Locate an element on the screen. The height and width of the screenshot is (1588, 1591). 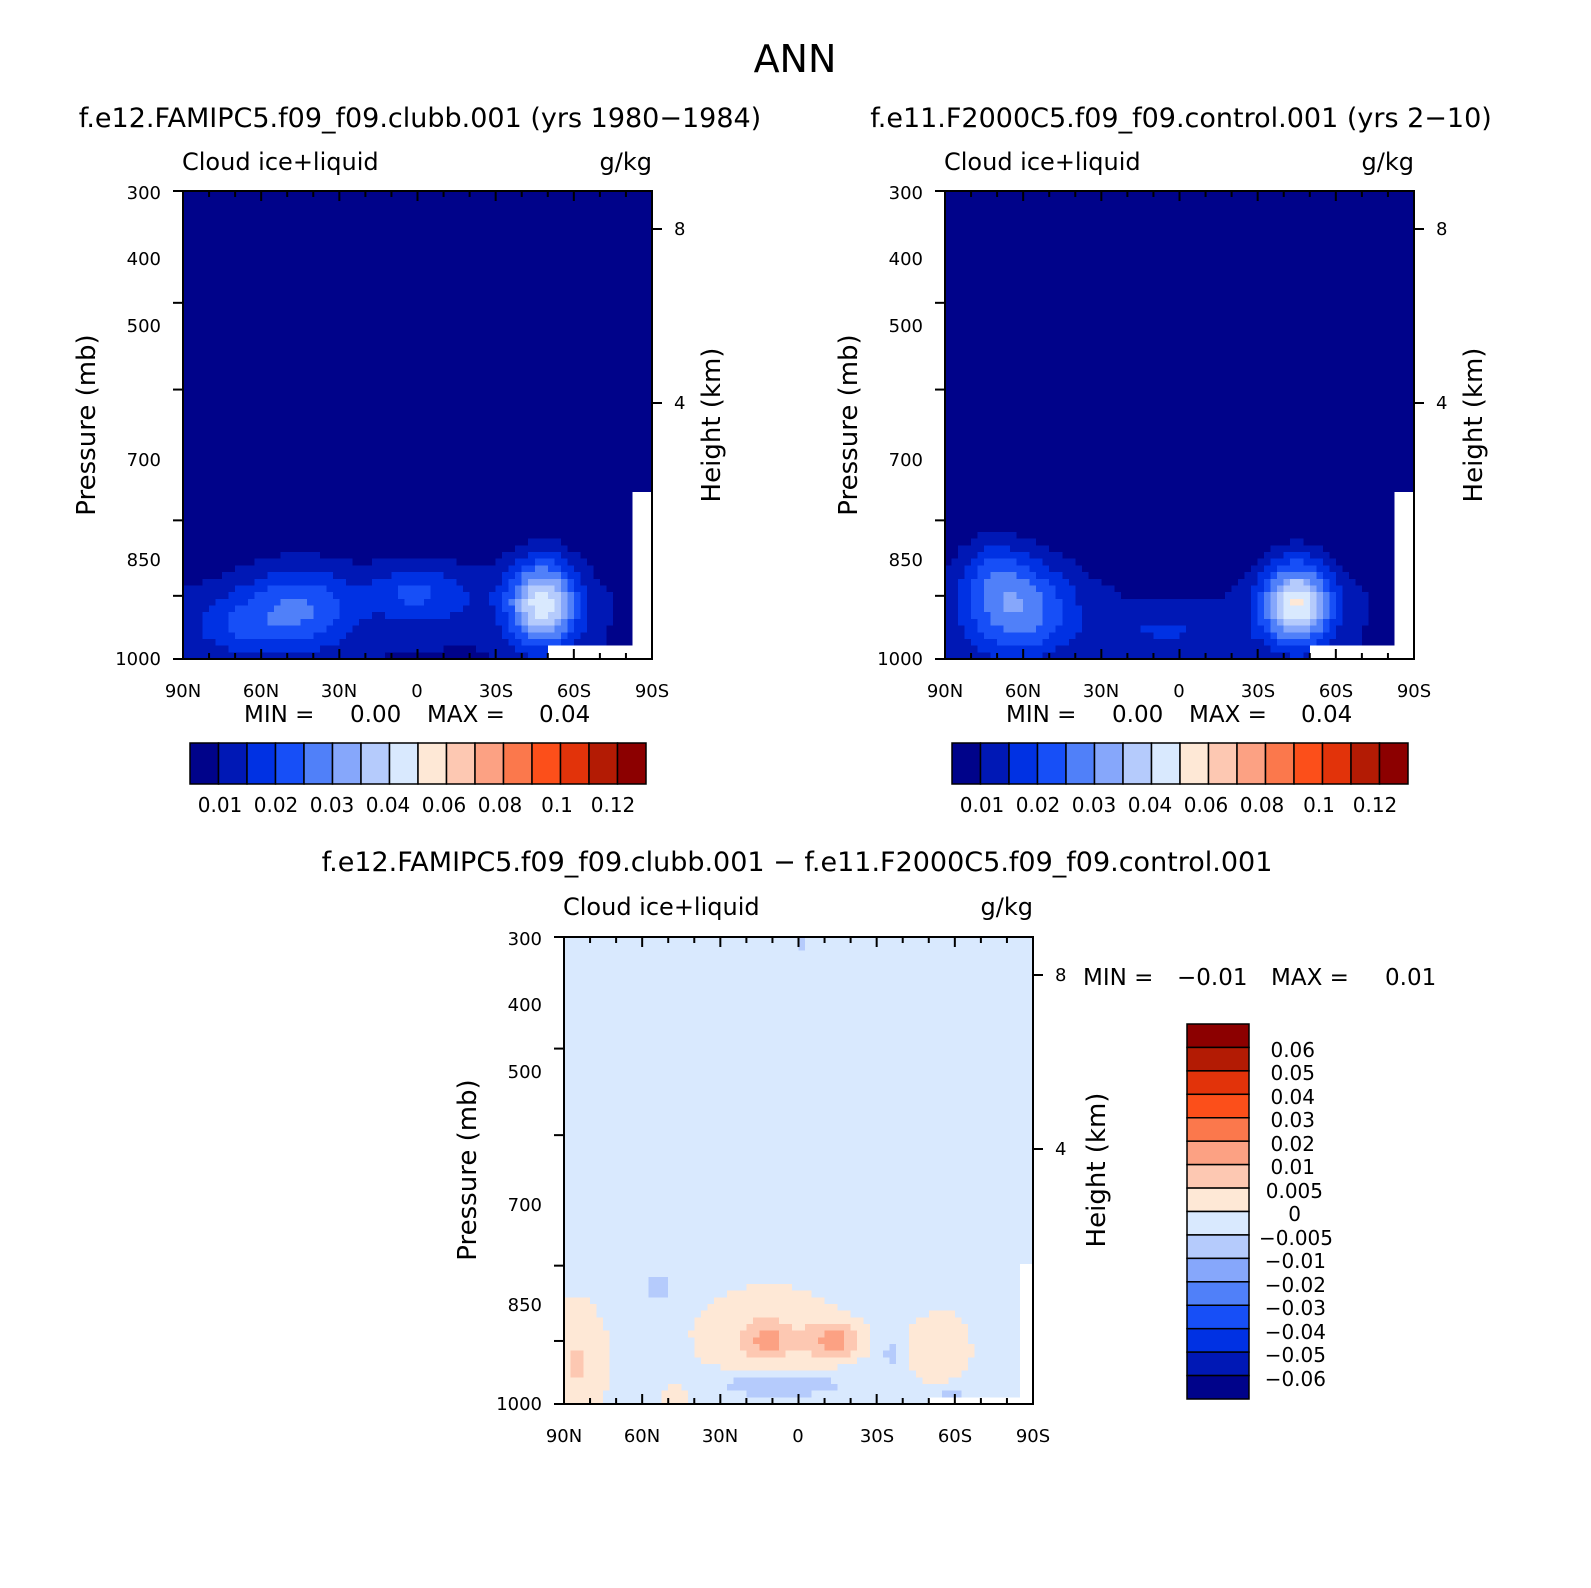
panel-1-contour-field is located at coordinates (418, 425).